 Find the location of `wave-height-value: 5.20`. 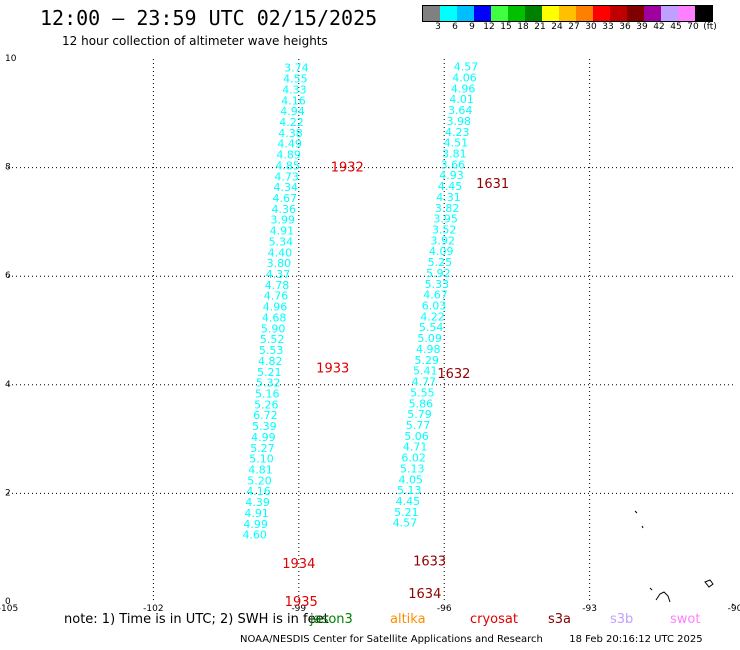

wave-height-value: 5.20 is located at coordinates (259, 480).